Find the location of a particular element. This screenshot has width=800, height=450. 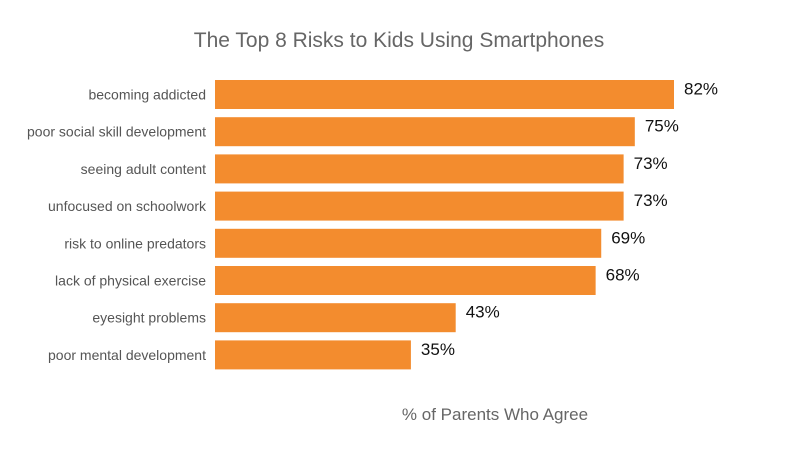

value-label: 68% is located at coordinates (623, 275).